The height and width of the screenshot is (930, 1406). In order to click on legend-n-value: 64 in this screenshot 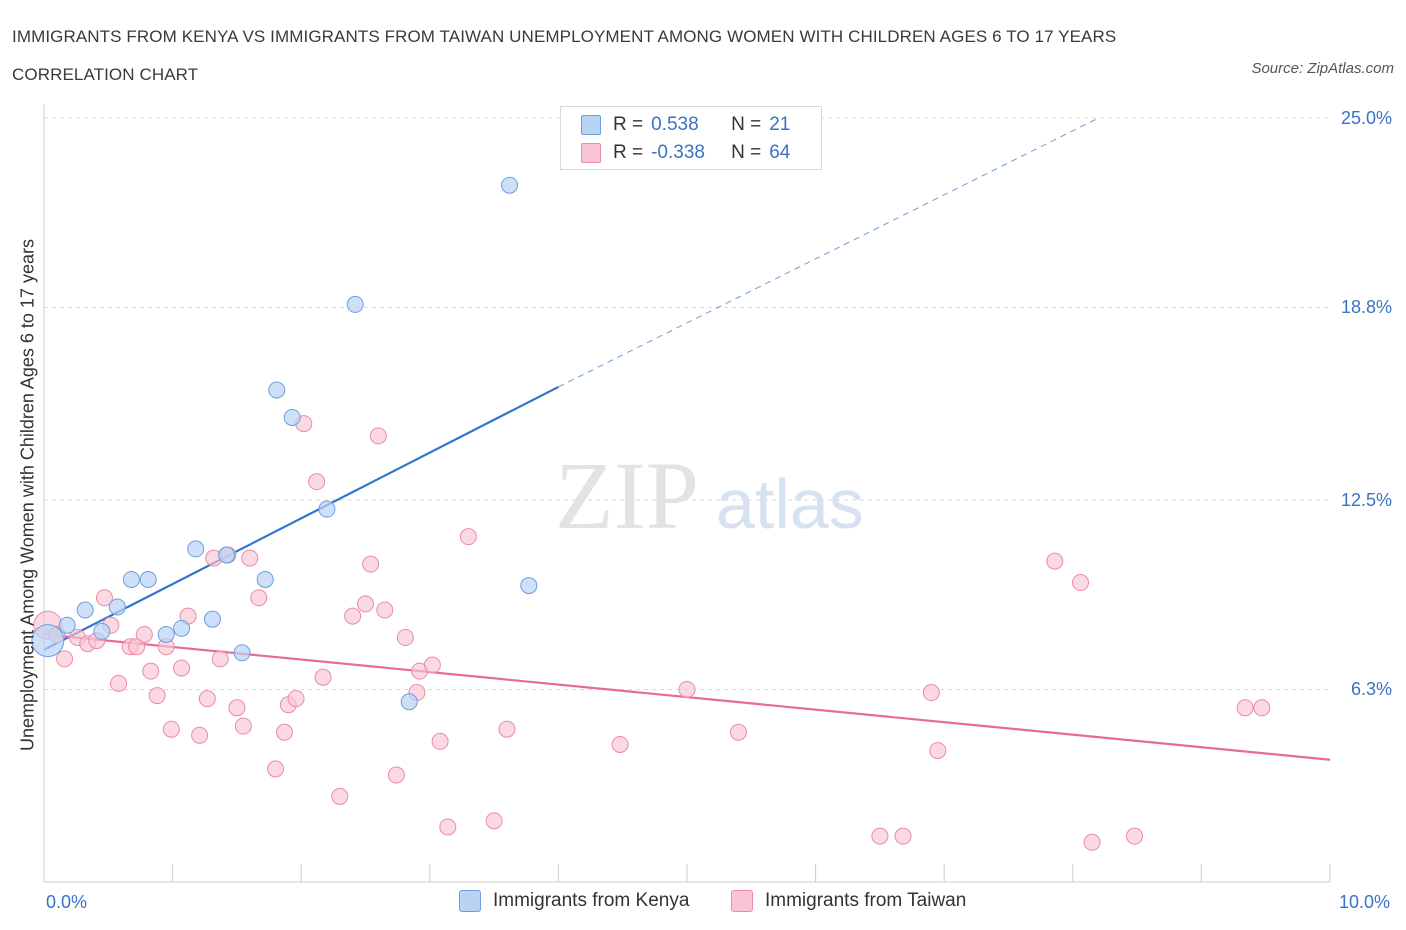, I will do `click(780, 152)`.